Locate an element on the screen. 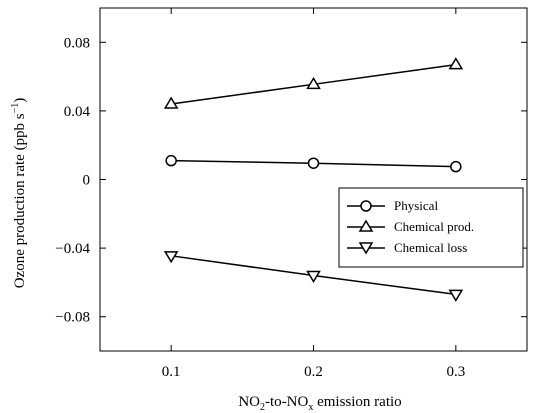 The width and height of the screenshot is (541, 413). legend-marker-chemical-prod is located at coordinates (366, 225).